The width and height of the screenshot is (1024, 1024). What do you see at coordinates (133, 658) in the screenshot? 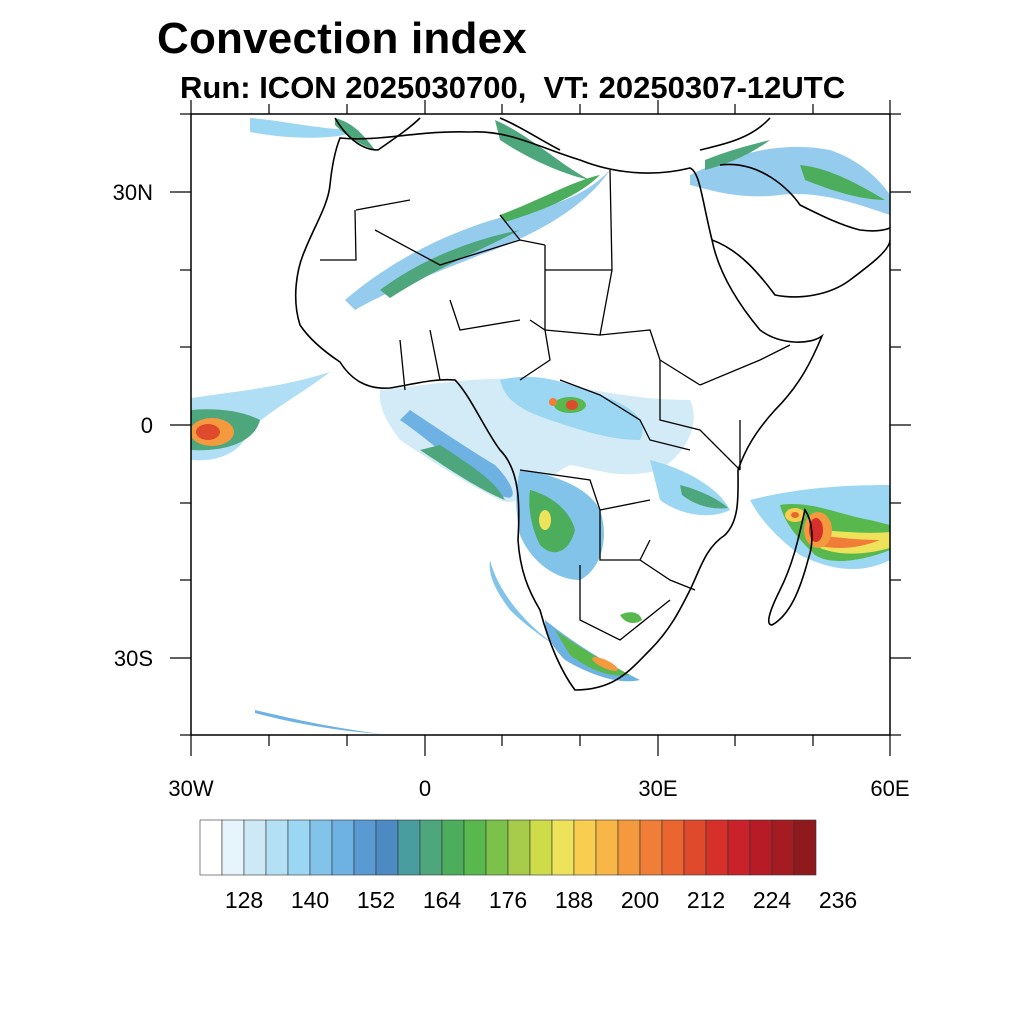
I see `lat-label-30s: 30S` at bounding box center [133, 658].